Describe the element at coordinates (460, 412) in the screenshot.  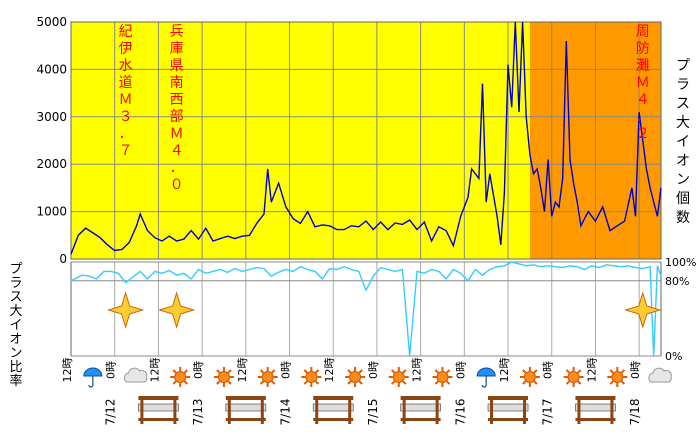
I see `x-date-label: 7/16` at that location.